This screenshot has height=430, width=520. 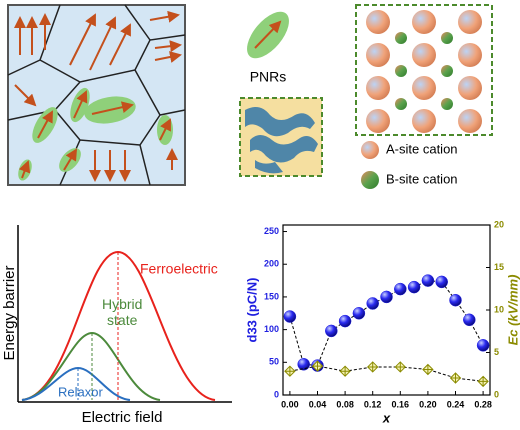 I want to click on y2-tick-label: 20, so click(x=499, y=224).